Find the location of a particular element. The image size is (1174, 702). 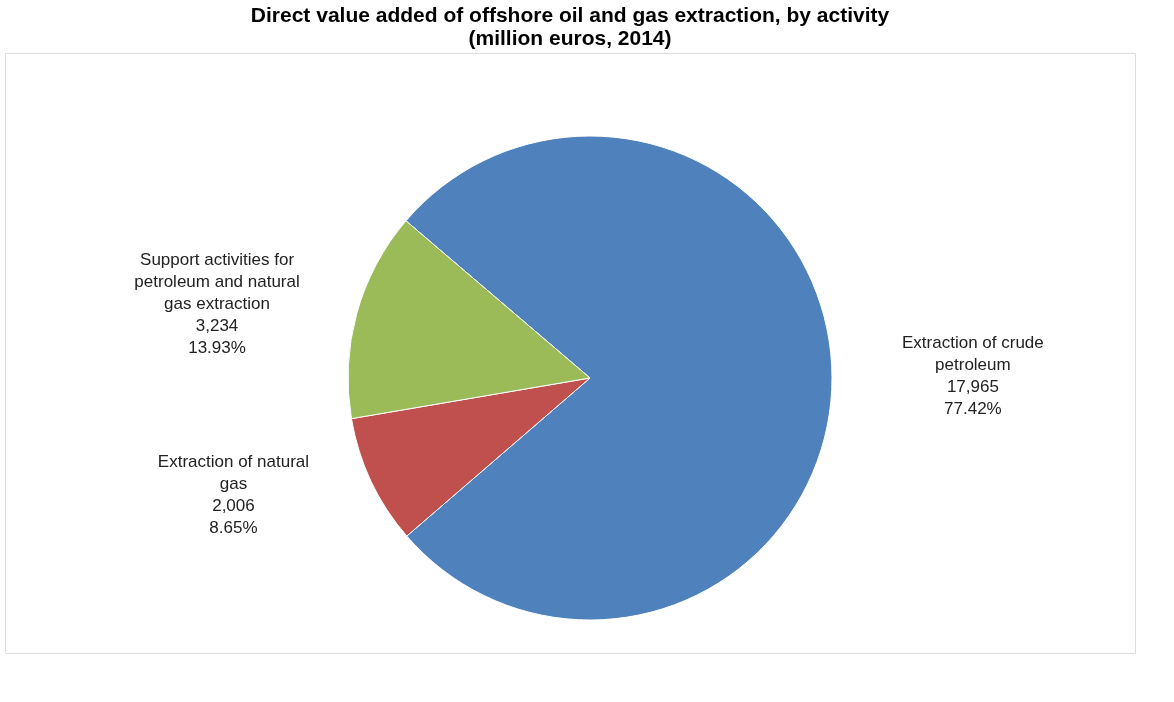

slice-label: Extraction of crude petroleum is located at coordinates (973, 354).